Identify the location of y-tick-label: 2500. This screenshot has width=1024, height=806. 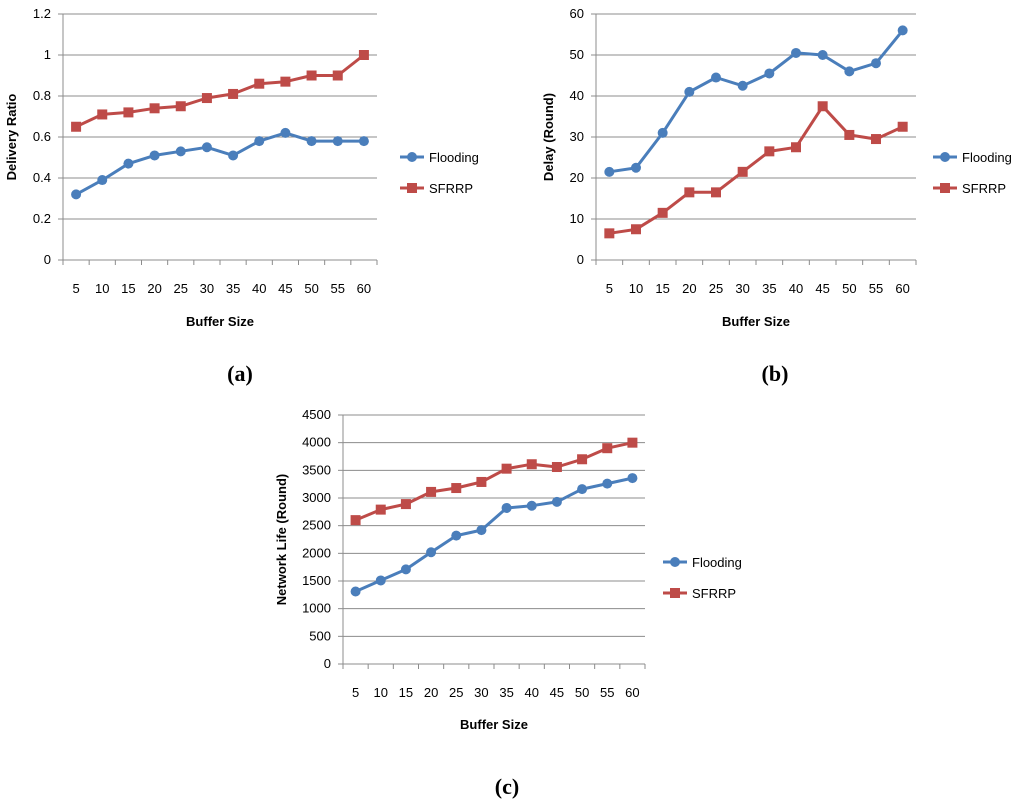
(316, 525).